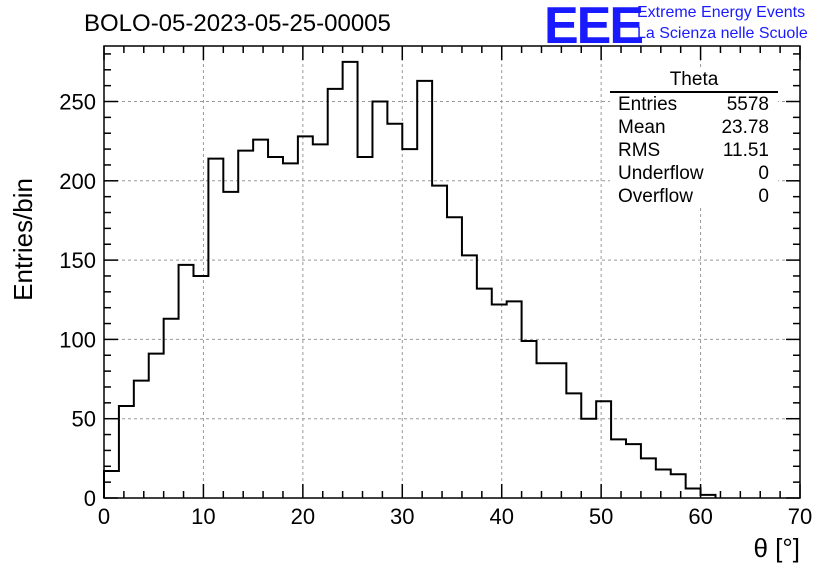 This screenshot has width=836, height=572. What do you see at coordinates (203, 516) in the screenshot?
I see `x-tick-label: 10` at bounding box center [203, 516].